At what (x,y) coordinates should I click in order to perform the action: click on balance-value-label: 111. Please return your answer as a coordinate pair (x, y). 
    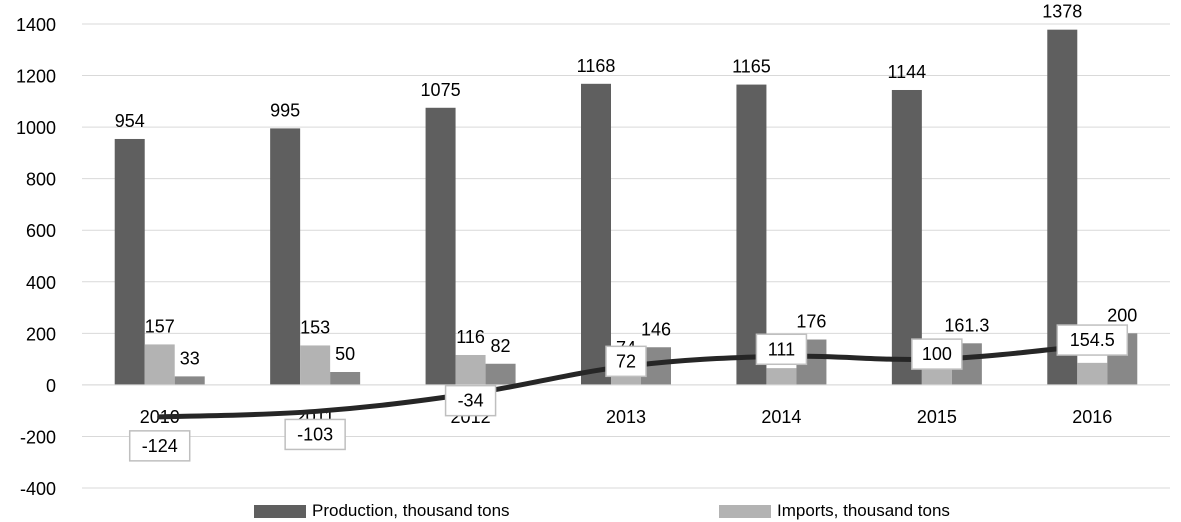
    Looking at the image, I should click on (781, 349).